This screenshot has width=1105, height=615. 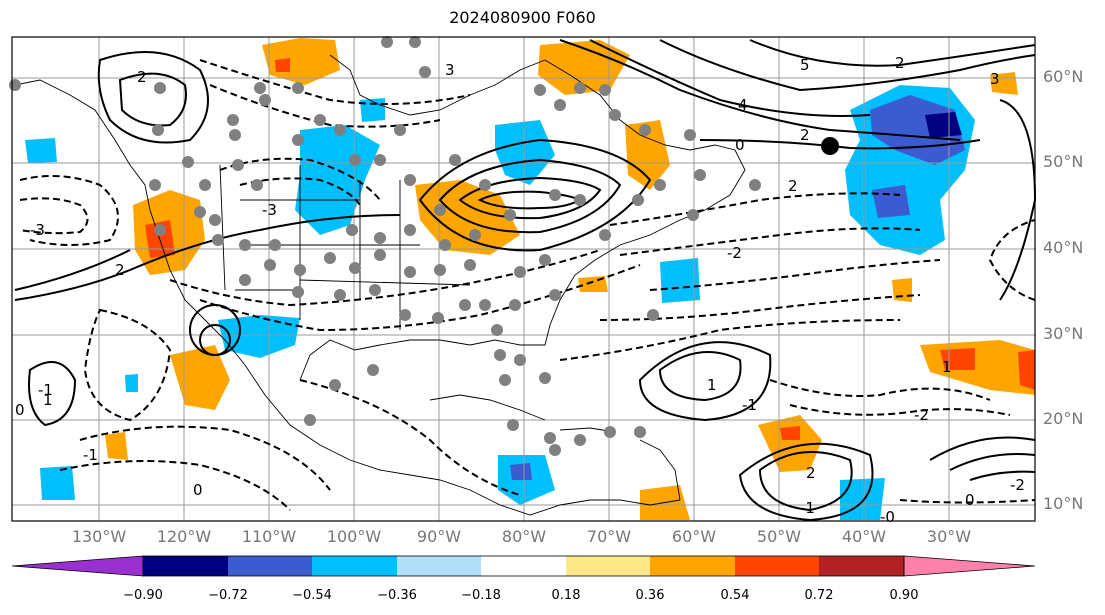 What do you see at coordinates (566, 595) in the screenshot?
I see `colorbar-tick-label: 0.18` at bounding box center [566, 595].